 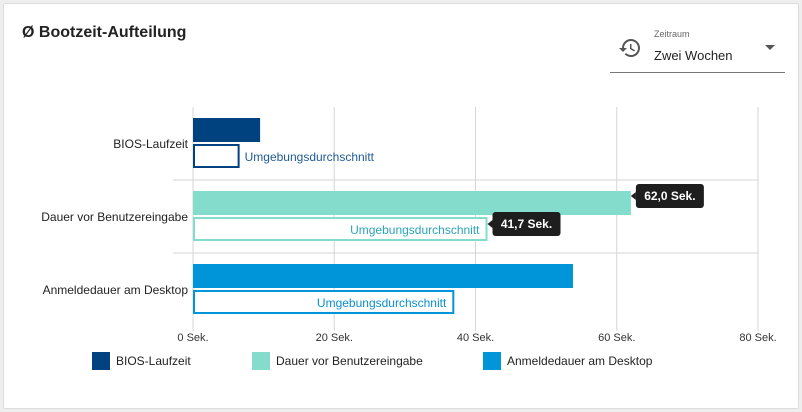 I want to click on period-label: Zeitraum, so click(x=672, y=34).